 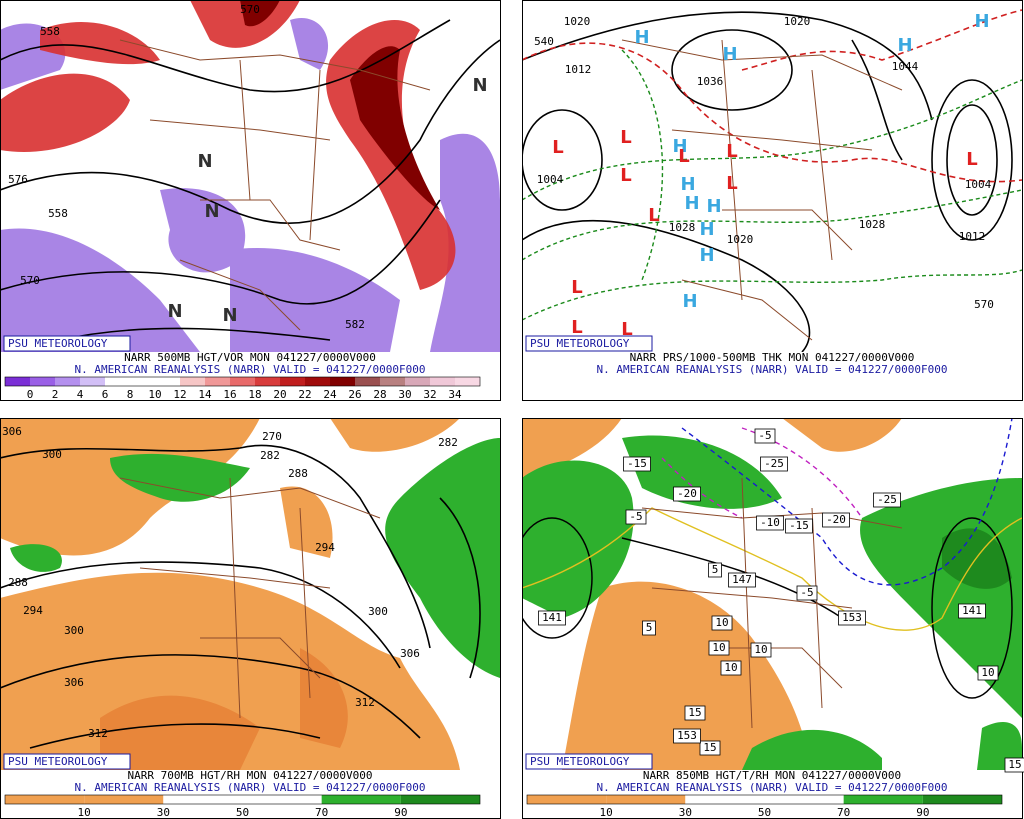 What do you see at coordinates (797, 21) in the screenshot?
I see `contour-label: 1020` at bounding box center [797, 21].